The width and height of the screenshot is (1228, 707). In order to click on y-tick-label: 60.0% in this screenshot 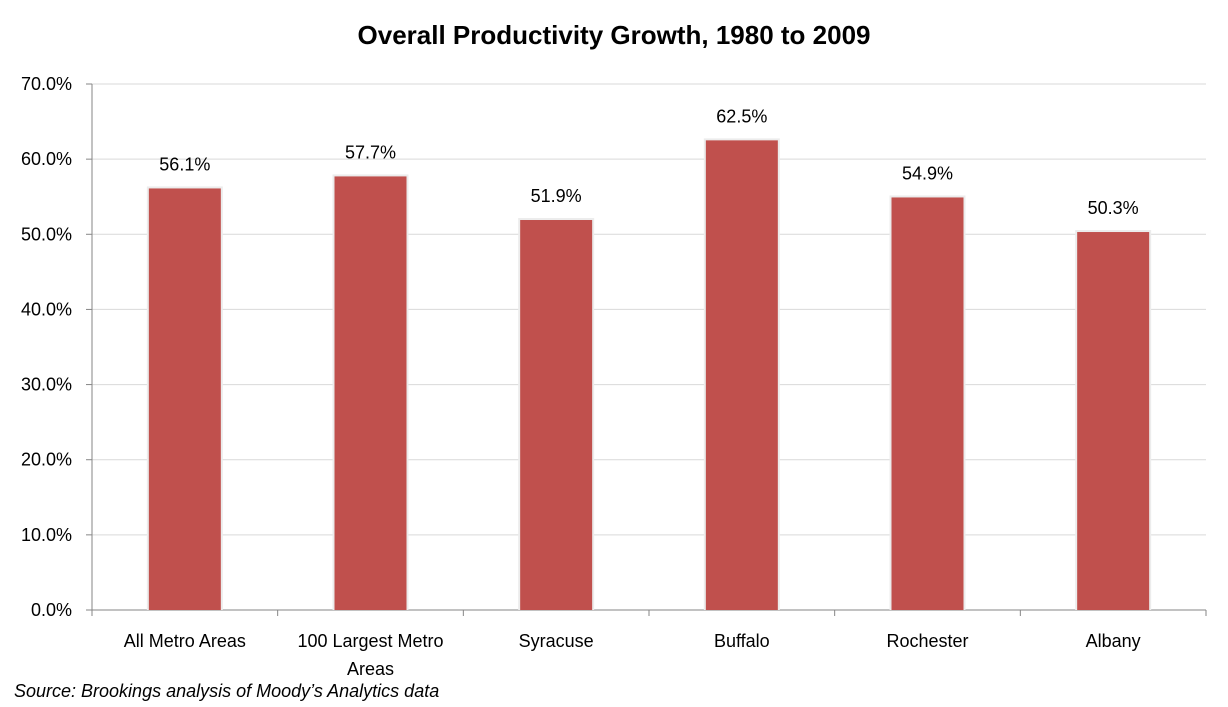, I will do `click(46, 159)`.